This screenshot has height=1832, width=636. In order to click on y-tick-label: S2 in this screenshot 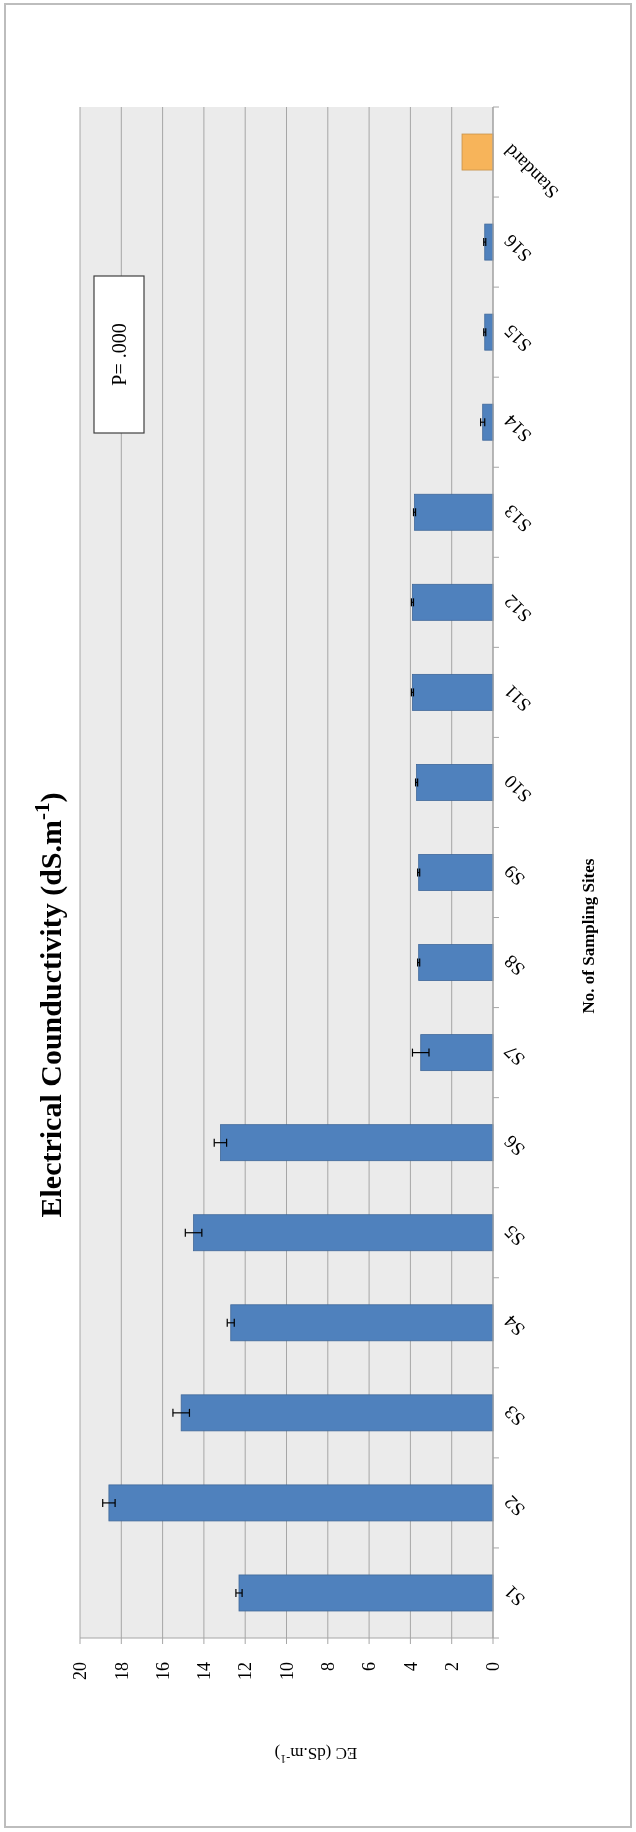, I will do `click(514, 1506)`.